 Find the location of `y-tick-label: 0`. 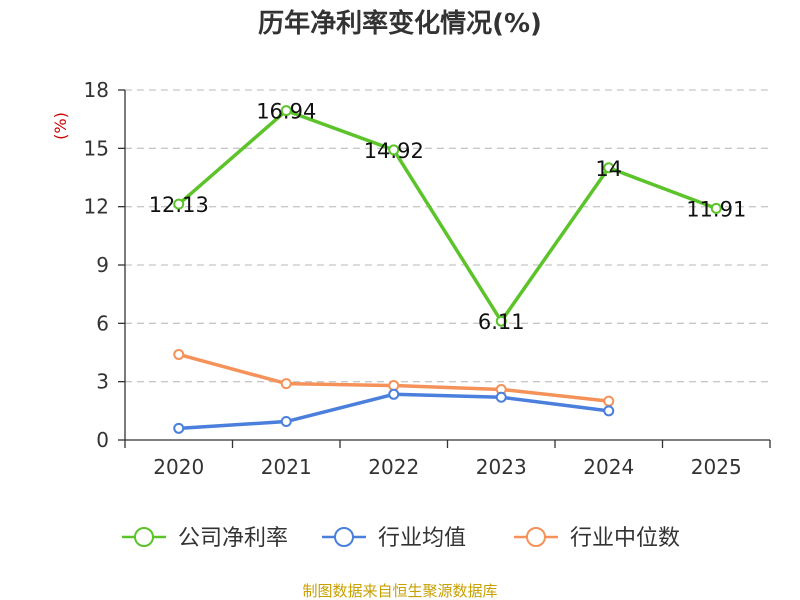

y-tick-label: 0 is located at coordinates (102, 440).